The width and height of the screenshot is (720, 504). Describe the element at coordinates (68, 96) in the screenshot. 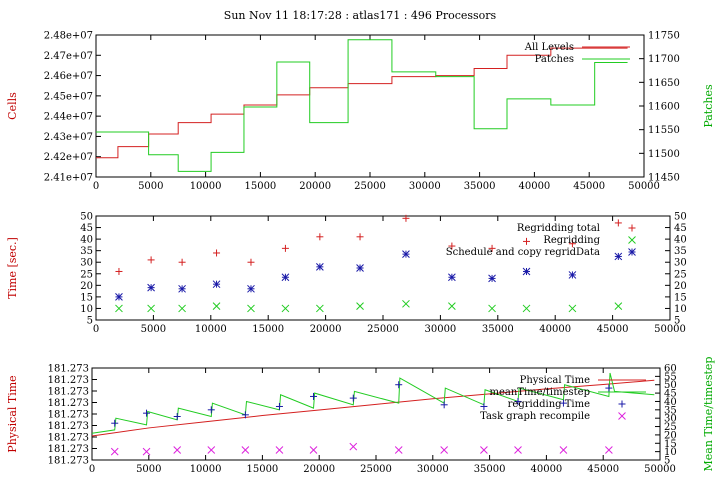

I see `y-tick-label: 2.45e+07` at that location.